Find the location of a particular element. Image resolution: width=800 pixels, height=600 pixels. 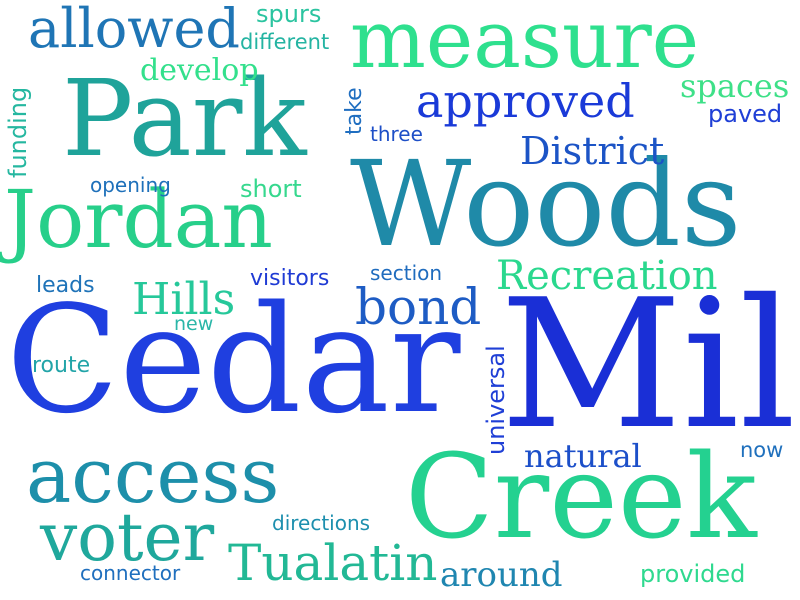

word-allowed: allowed is located at coordinates (134, 30).